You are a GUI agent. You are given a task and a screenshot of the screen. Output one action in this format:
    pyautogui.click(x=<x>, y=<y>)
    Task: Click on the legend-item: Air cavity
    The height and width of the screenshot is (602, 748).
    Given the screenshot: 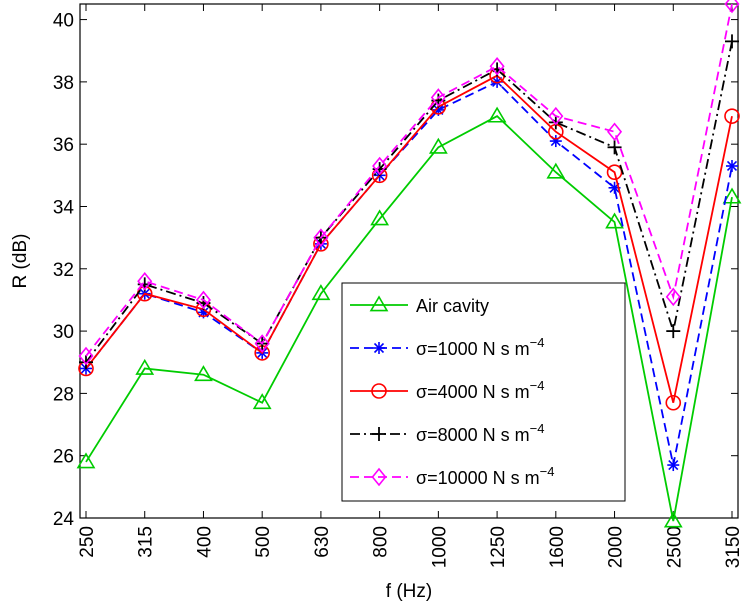 What is the action you would take?
    pyautogui.click(x=419, y=305)
    